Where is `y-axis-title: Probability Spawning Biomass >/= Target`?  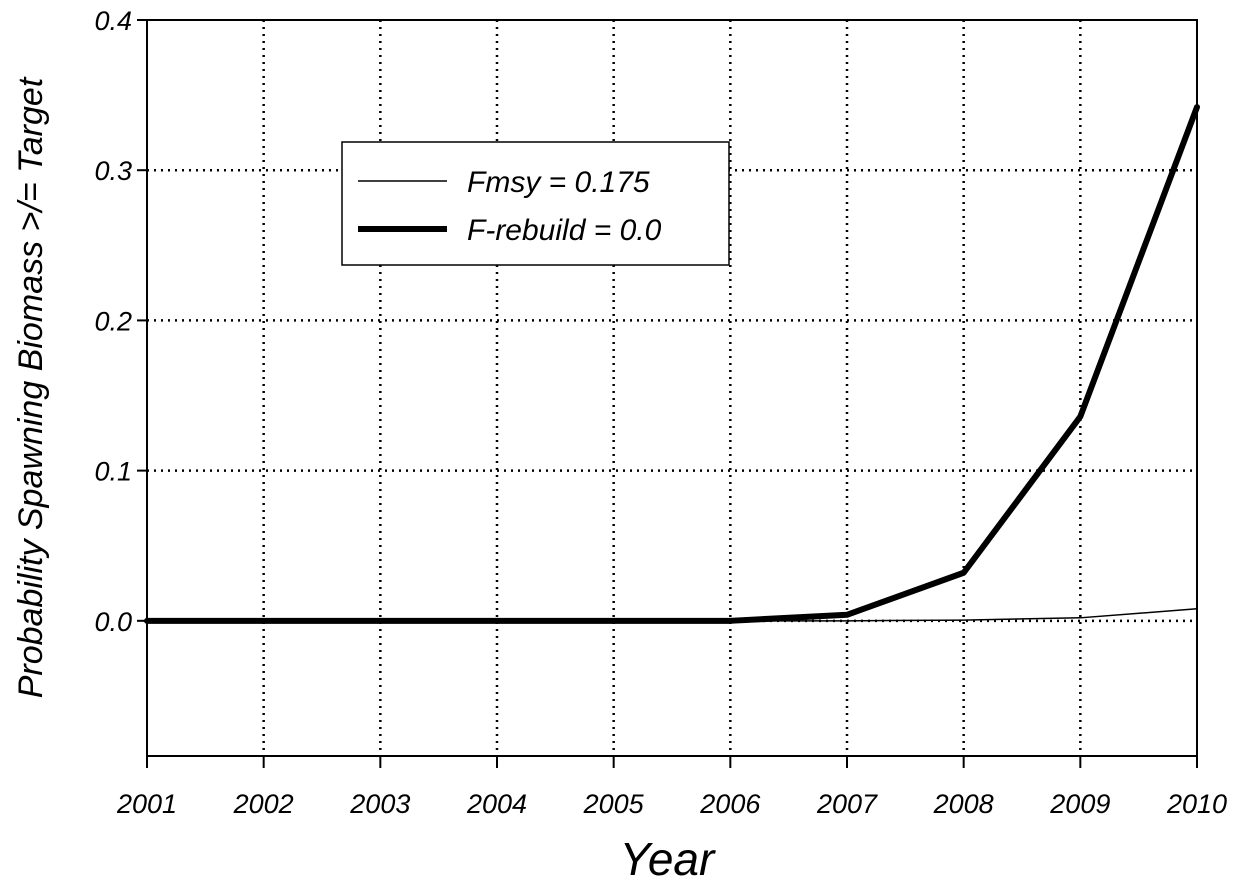
y-axis-title: Probability Spawning Biomass >/= Target is located at coordinates (31, 387).